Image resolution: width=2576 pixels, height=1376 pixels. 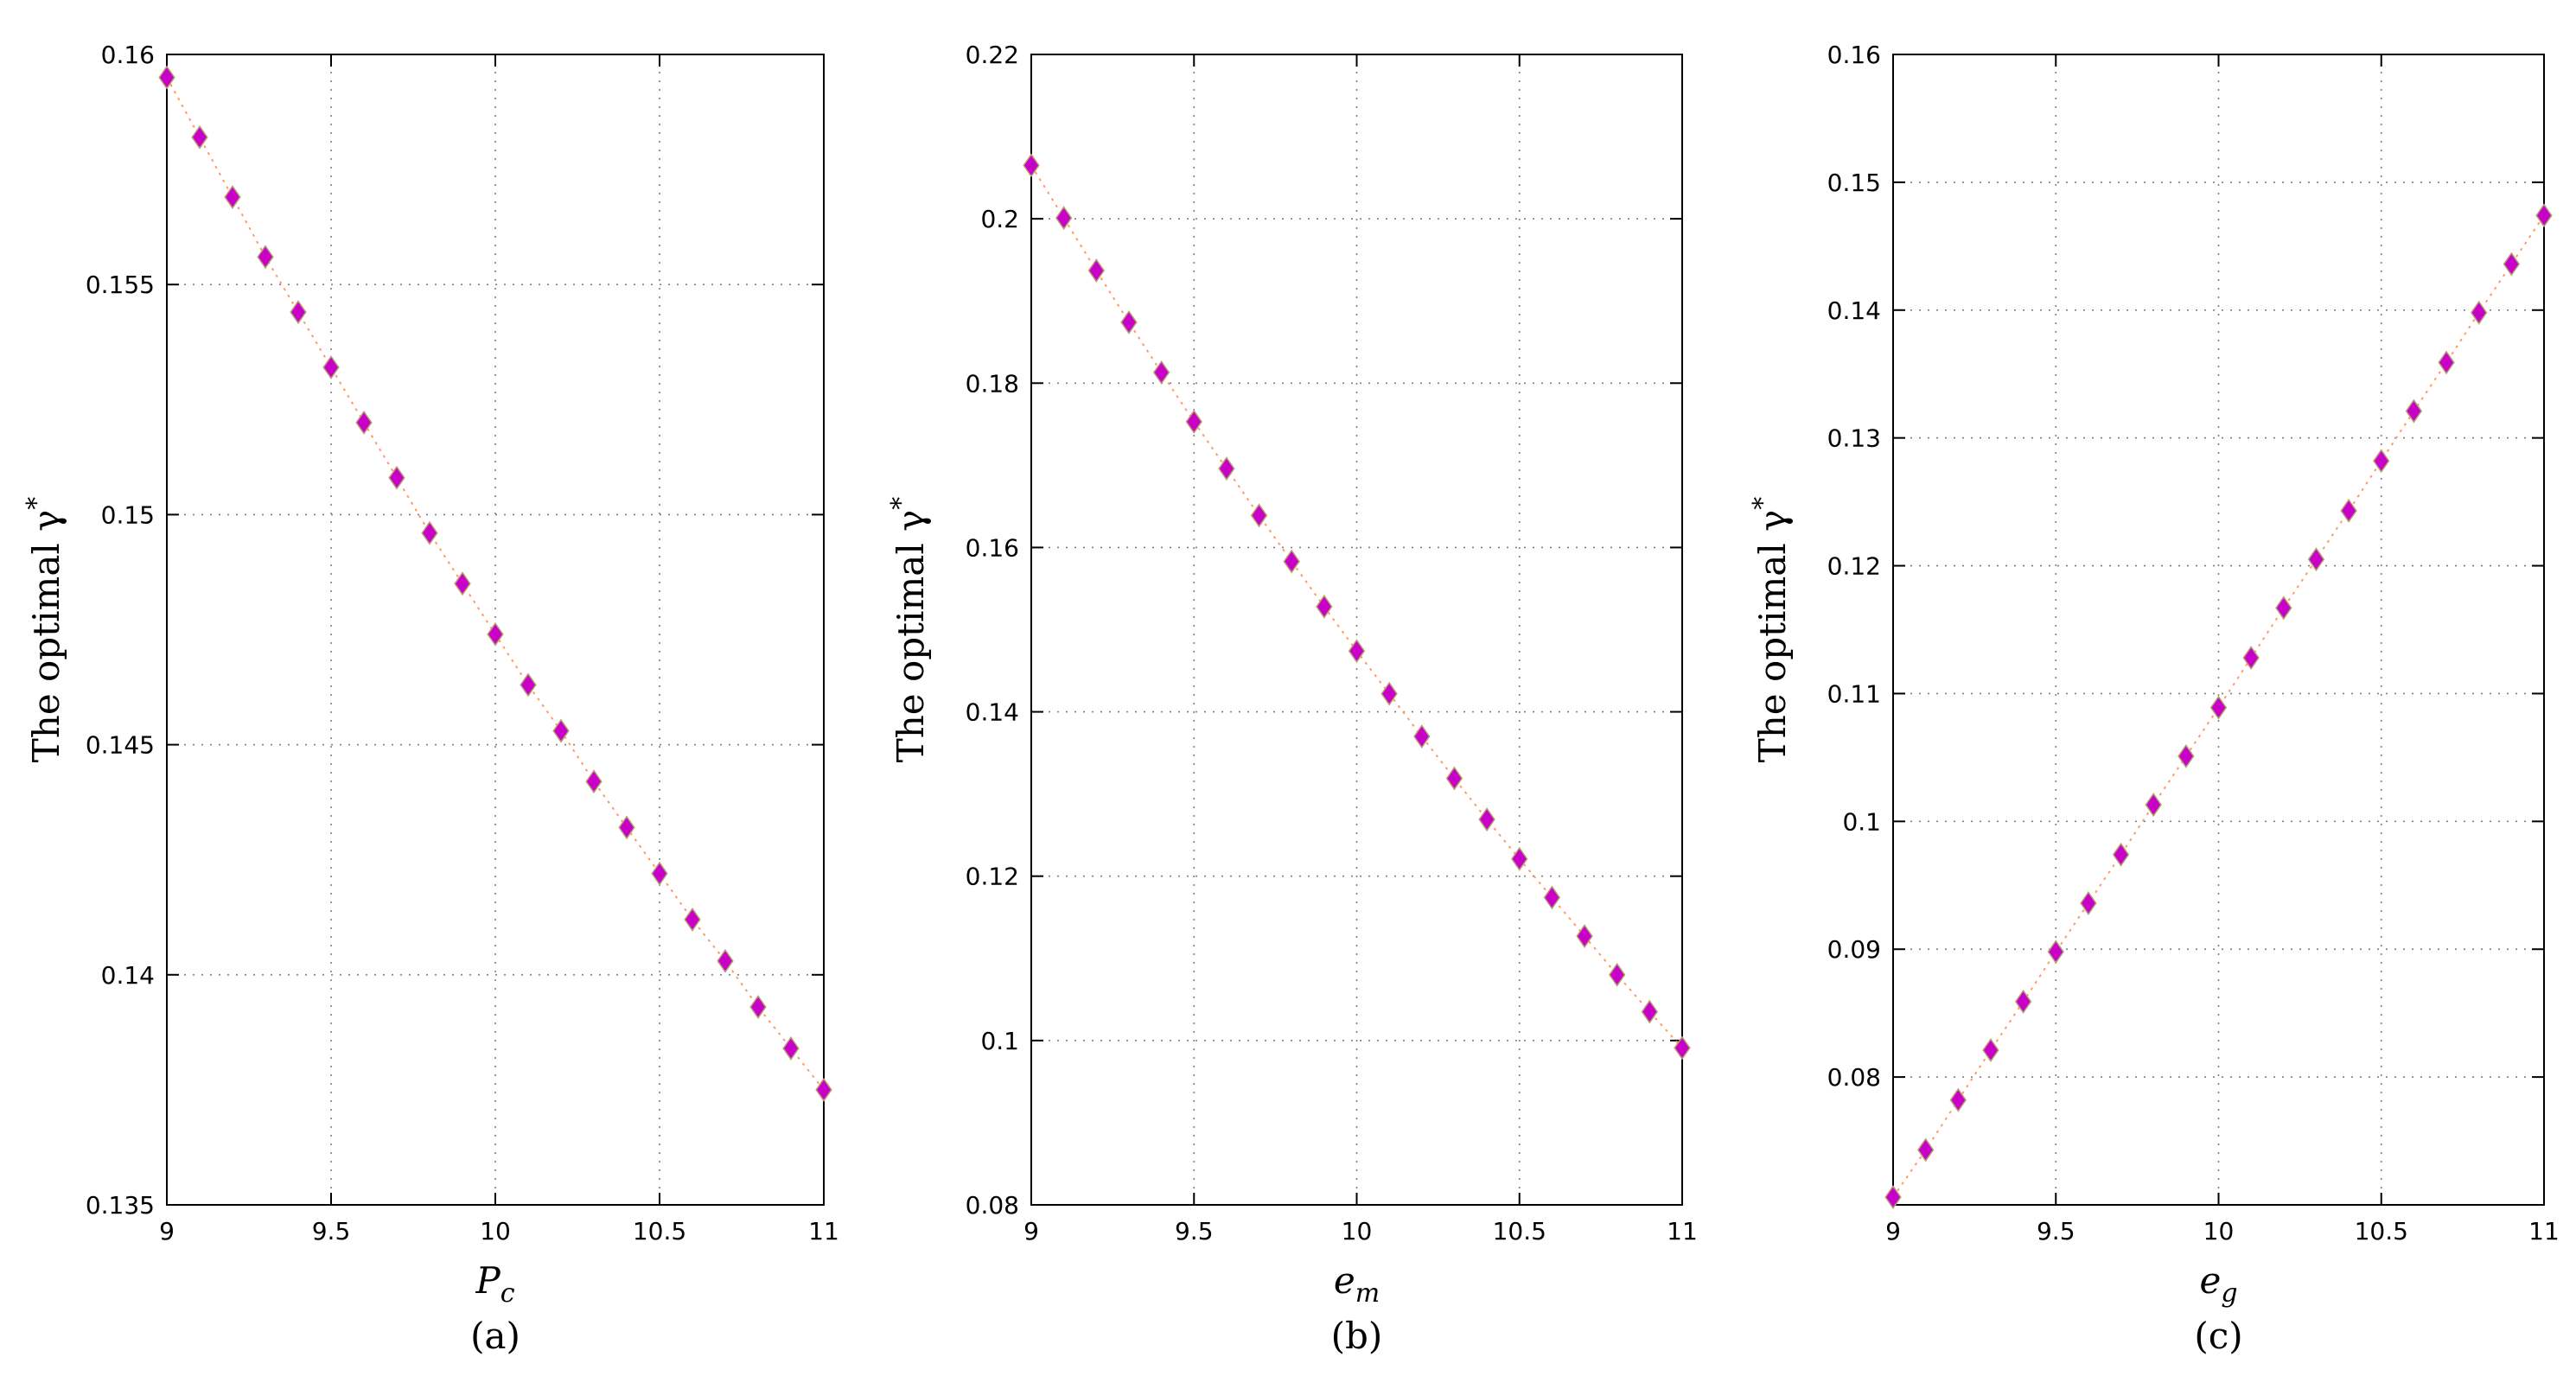 I want to click on y-tick-label: 0.155, so click(x=120, y=285).